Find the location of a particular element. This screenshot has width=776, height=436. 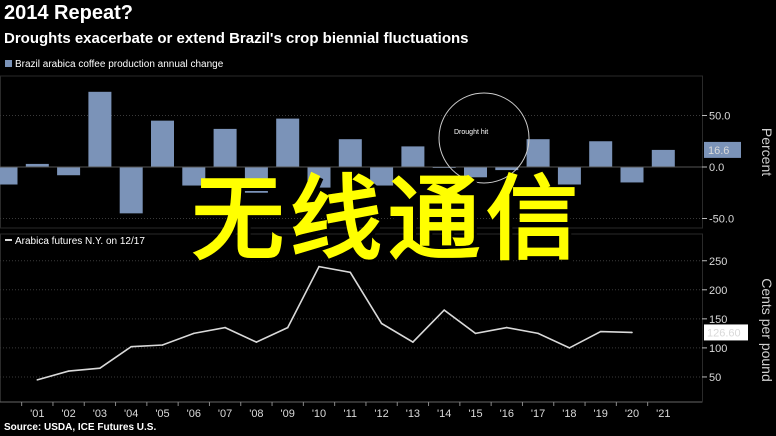

x-tick-label: '20 is located at coordinates (632, 414).